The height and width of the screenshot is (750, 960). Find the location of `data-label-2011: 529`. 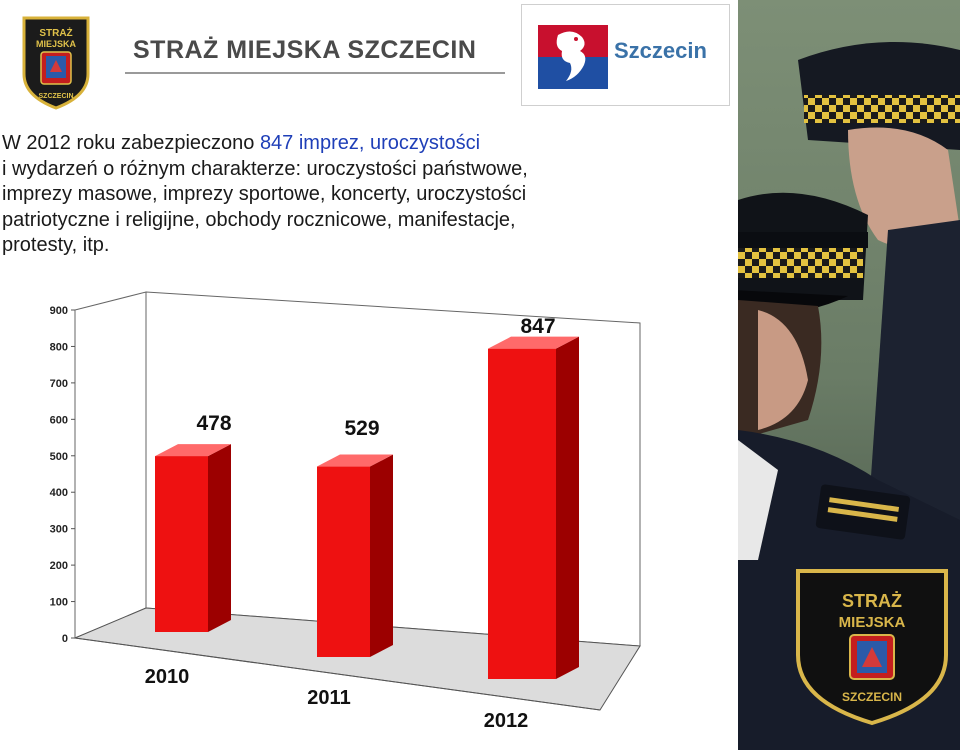

data-label-2011: 529 is located at coordinates (361, 428).